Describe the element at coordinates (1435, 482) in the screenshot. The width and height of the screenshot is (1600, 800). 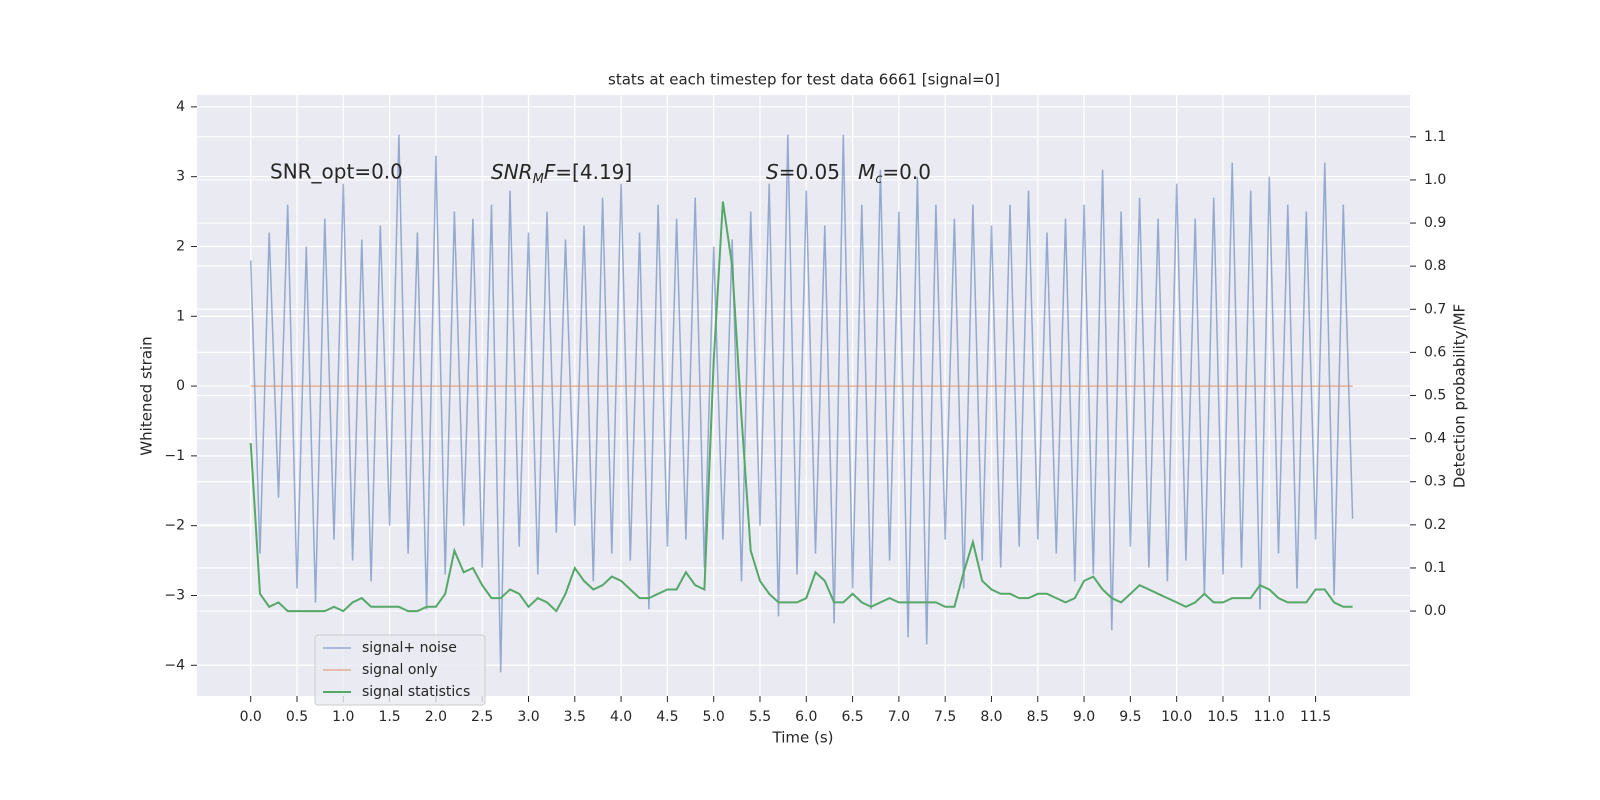
I see `y2-tick-label: 0.3` at that location.